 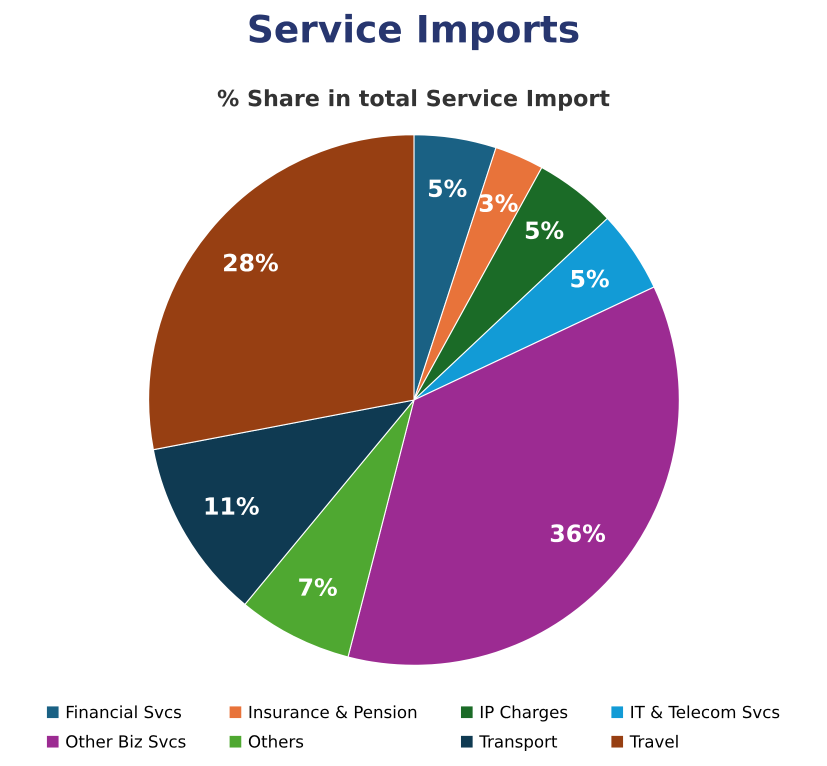 What do you see at coordinates (232, 506) in the screenshot?
I see `data-label: 11%` at bounding box center [232, 506].